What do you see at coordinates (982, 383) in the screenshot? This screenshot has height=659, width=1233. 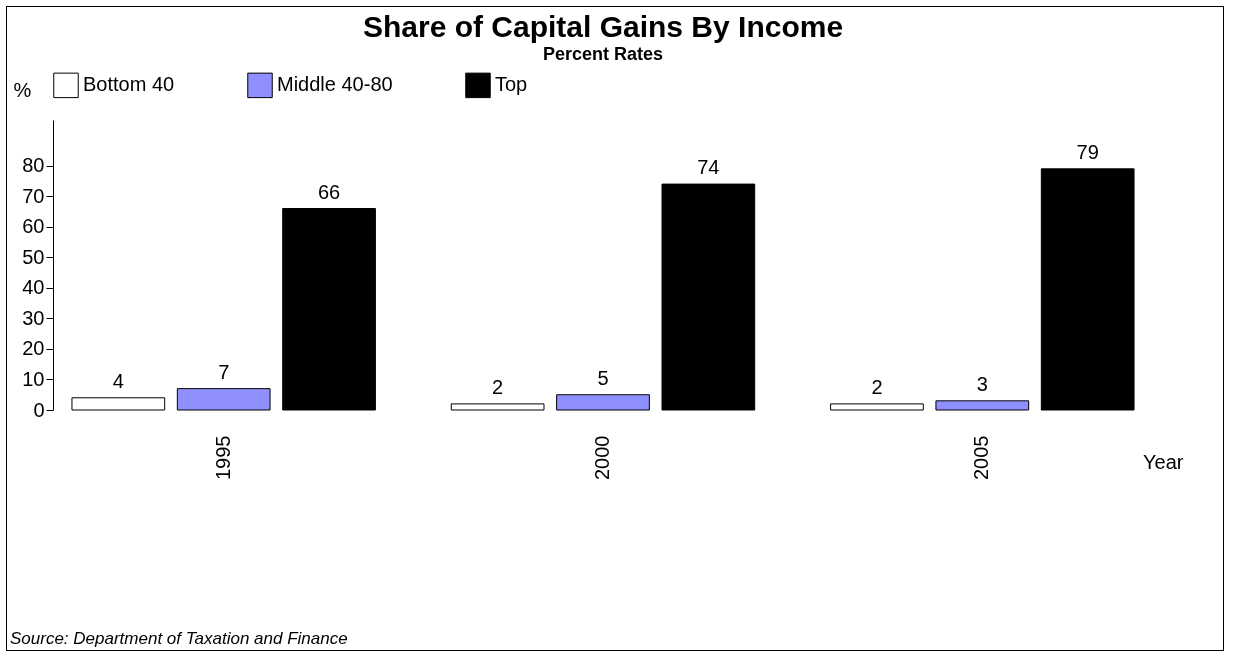 I see `data-label: 3` at bounding box center [982, 383].